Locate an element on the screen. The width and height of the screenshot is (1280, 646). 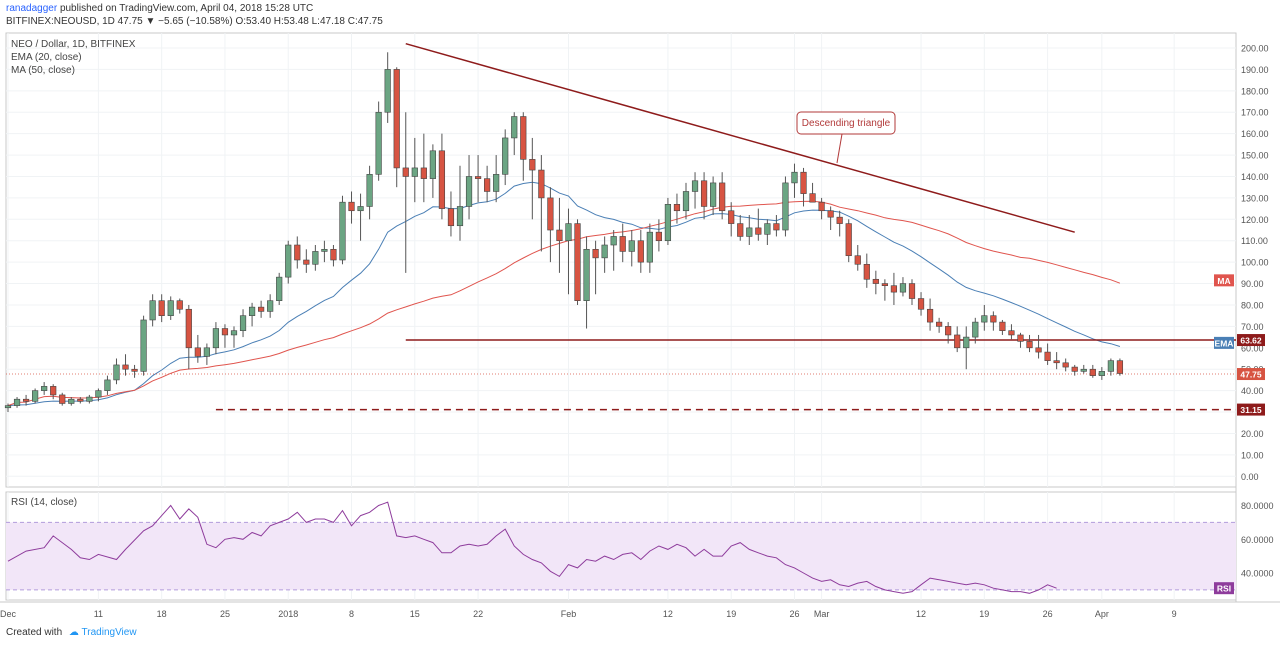
chart-title: NEO / Dollar, 1D, BITFINEX is located at coordinates (73, 44).